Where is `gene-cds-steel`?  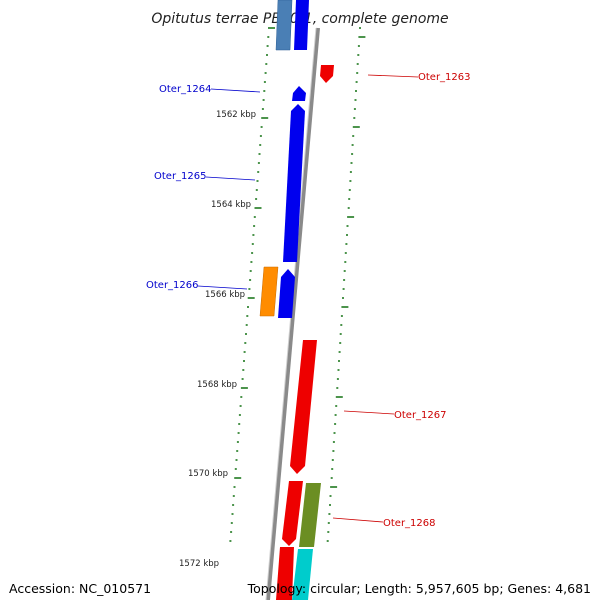 gene-cds-steel is located at coordinates (284, 25).